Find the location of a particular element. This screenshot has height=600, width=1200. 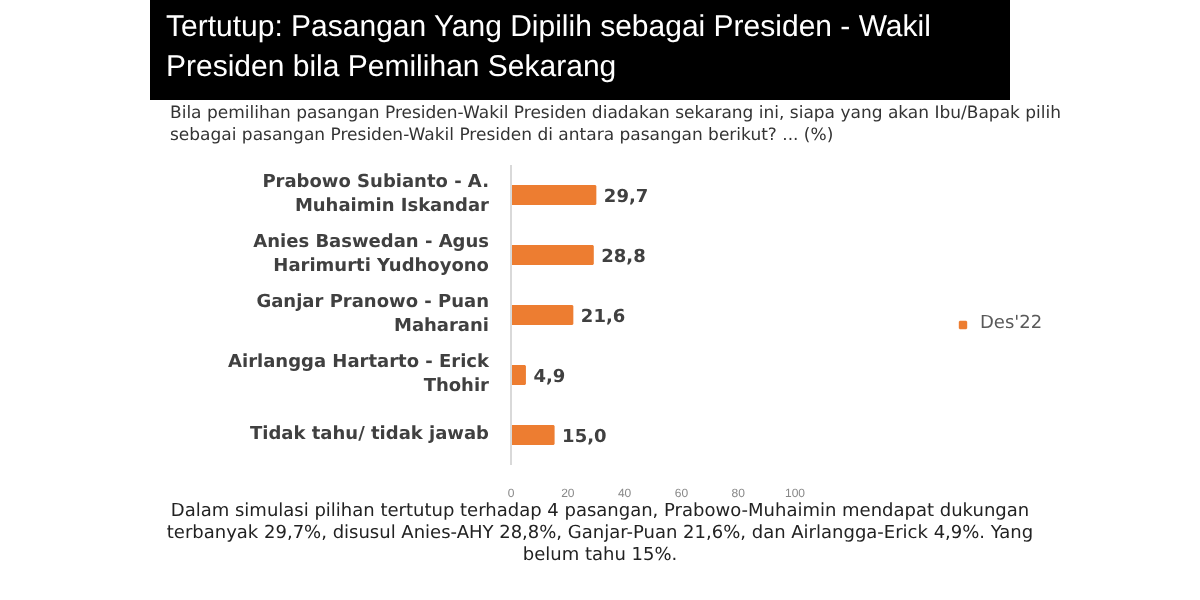

y-tick-label: Airlangga Hartarto - Erick Thohir is located at coordinates (360, 375).